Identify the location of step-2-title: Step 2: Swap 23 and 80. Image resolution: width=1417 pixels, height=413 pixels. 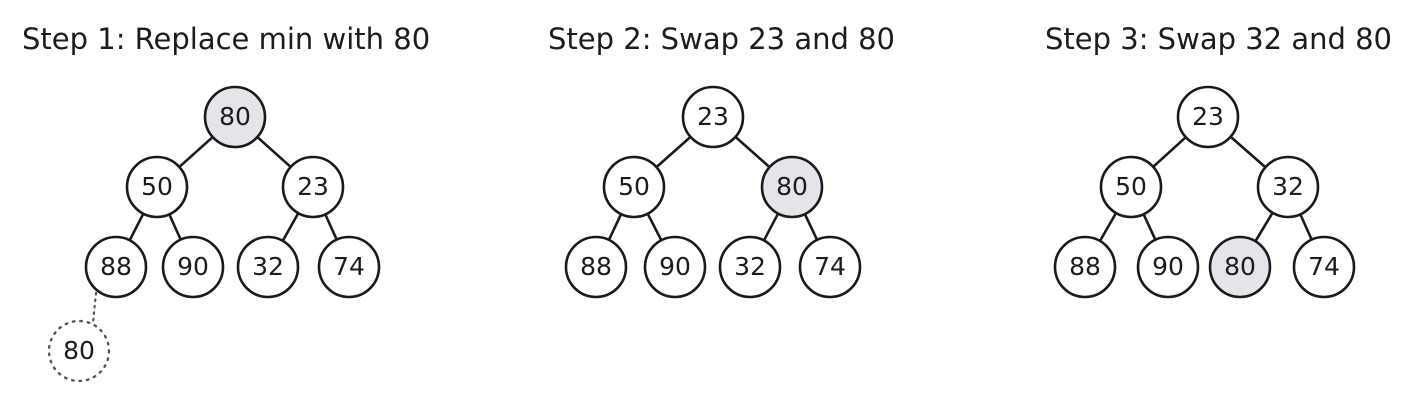
(722, 39).